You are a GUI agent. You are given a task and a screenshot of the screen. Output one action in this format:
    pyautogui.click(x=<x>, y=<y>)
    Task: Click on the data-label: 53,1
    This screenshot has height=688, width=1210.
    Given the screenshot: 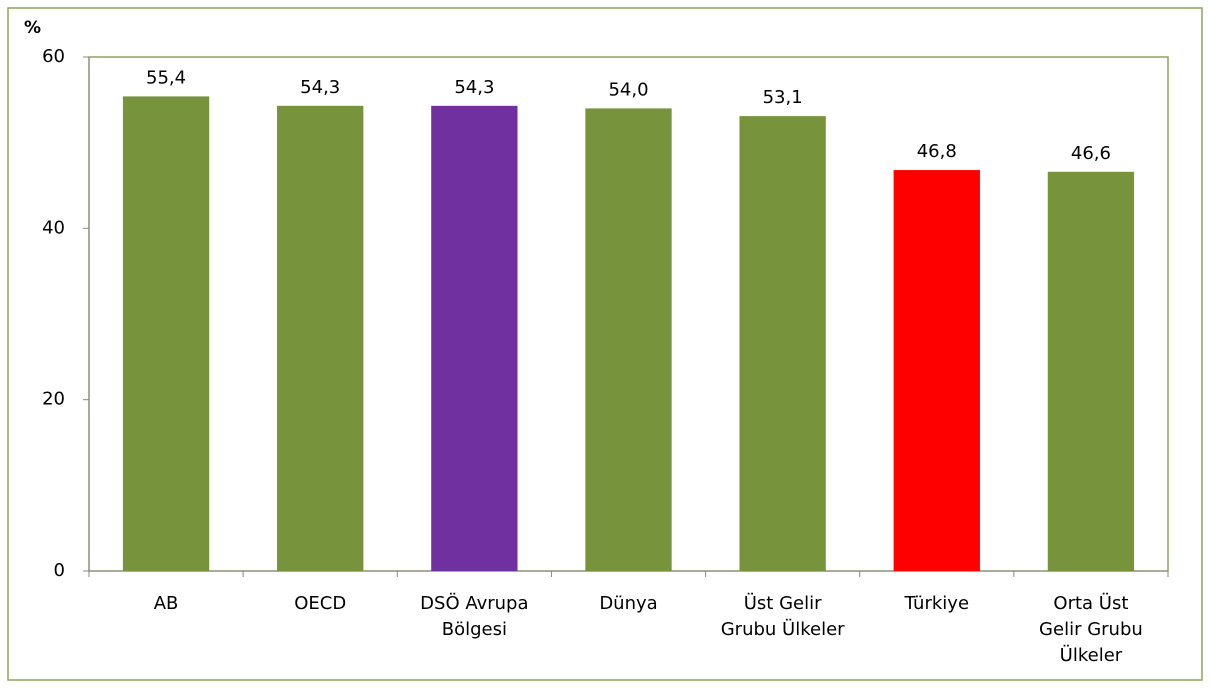 What is the action you would take?
    pyautogui.click(x=783, y=97)
    